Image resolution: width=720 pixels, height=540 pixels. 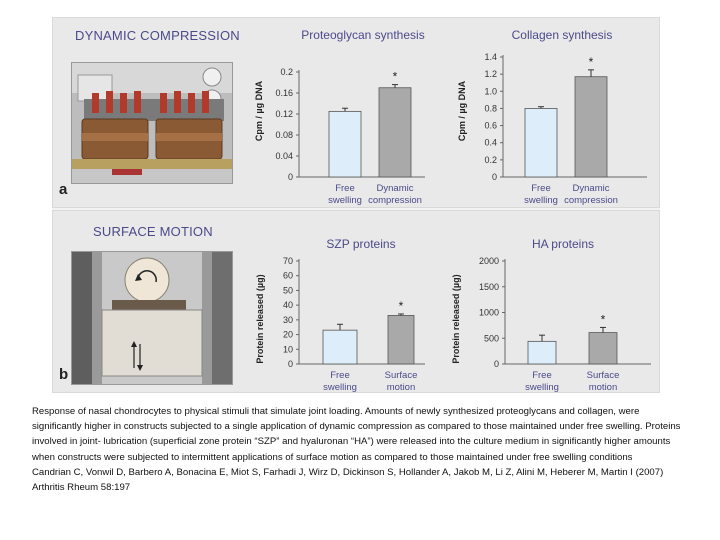 What do you see at coordinates (64, 374) in the screenshot?
I see `panel-b-letter: b` at bounding box center [64, 374].